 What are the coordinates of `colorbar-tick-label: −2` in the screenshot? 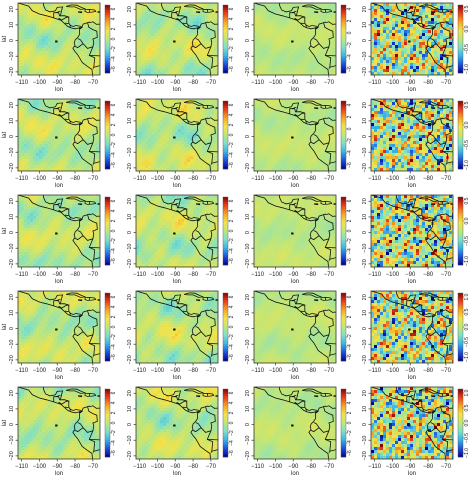 It's located at (350, 45).